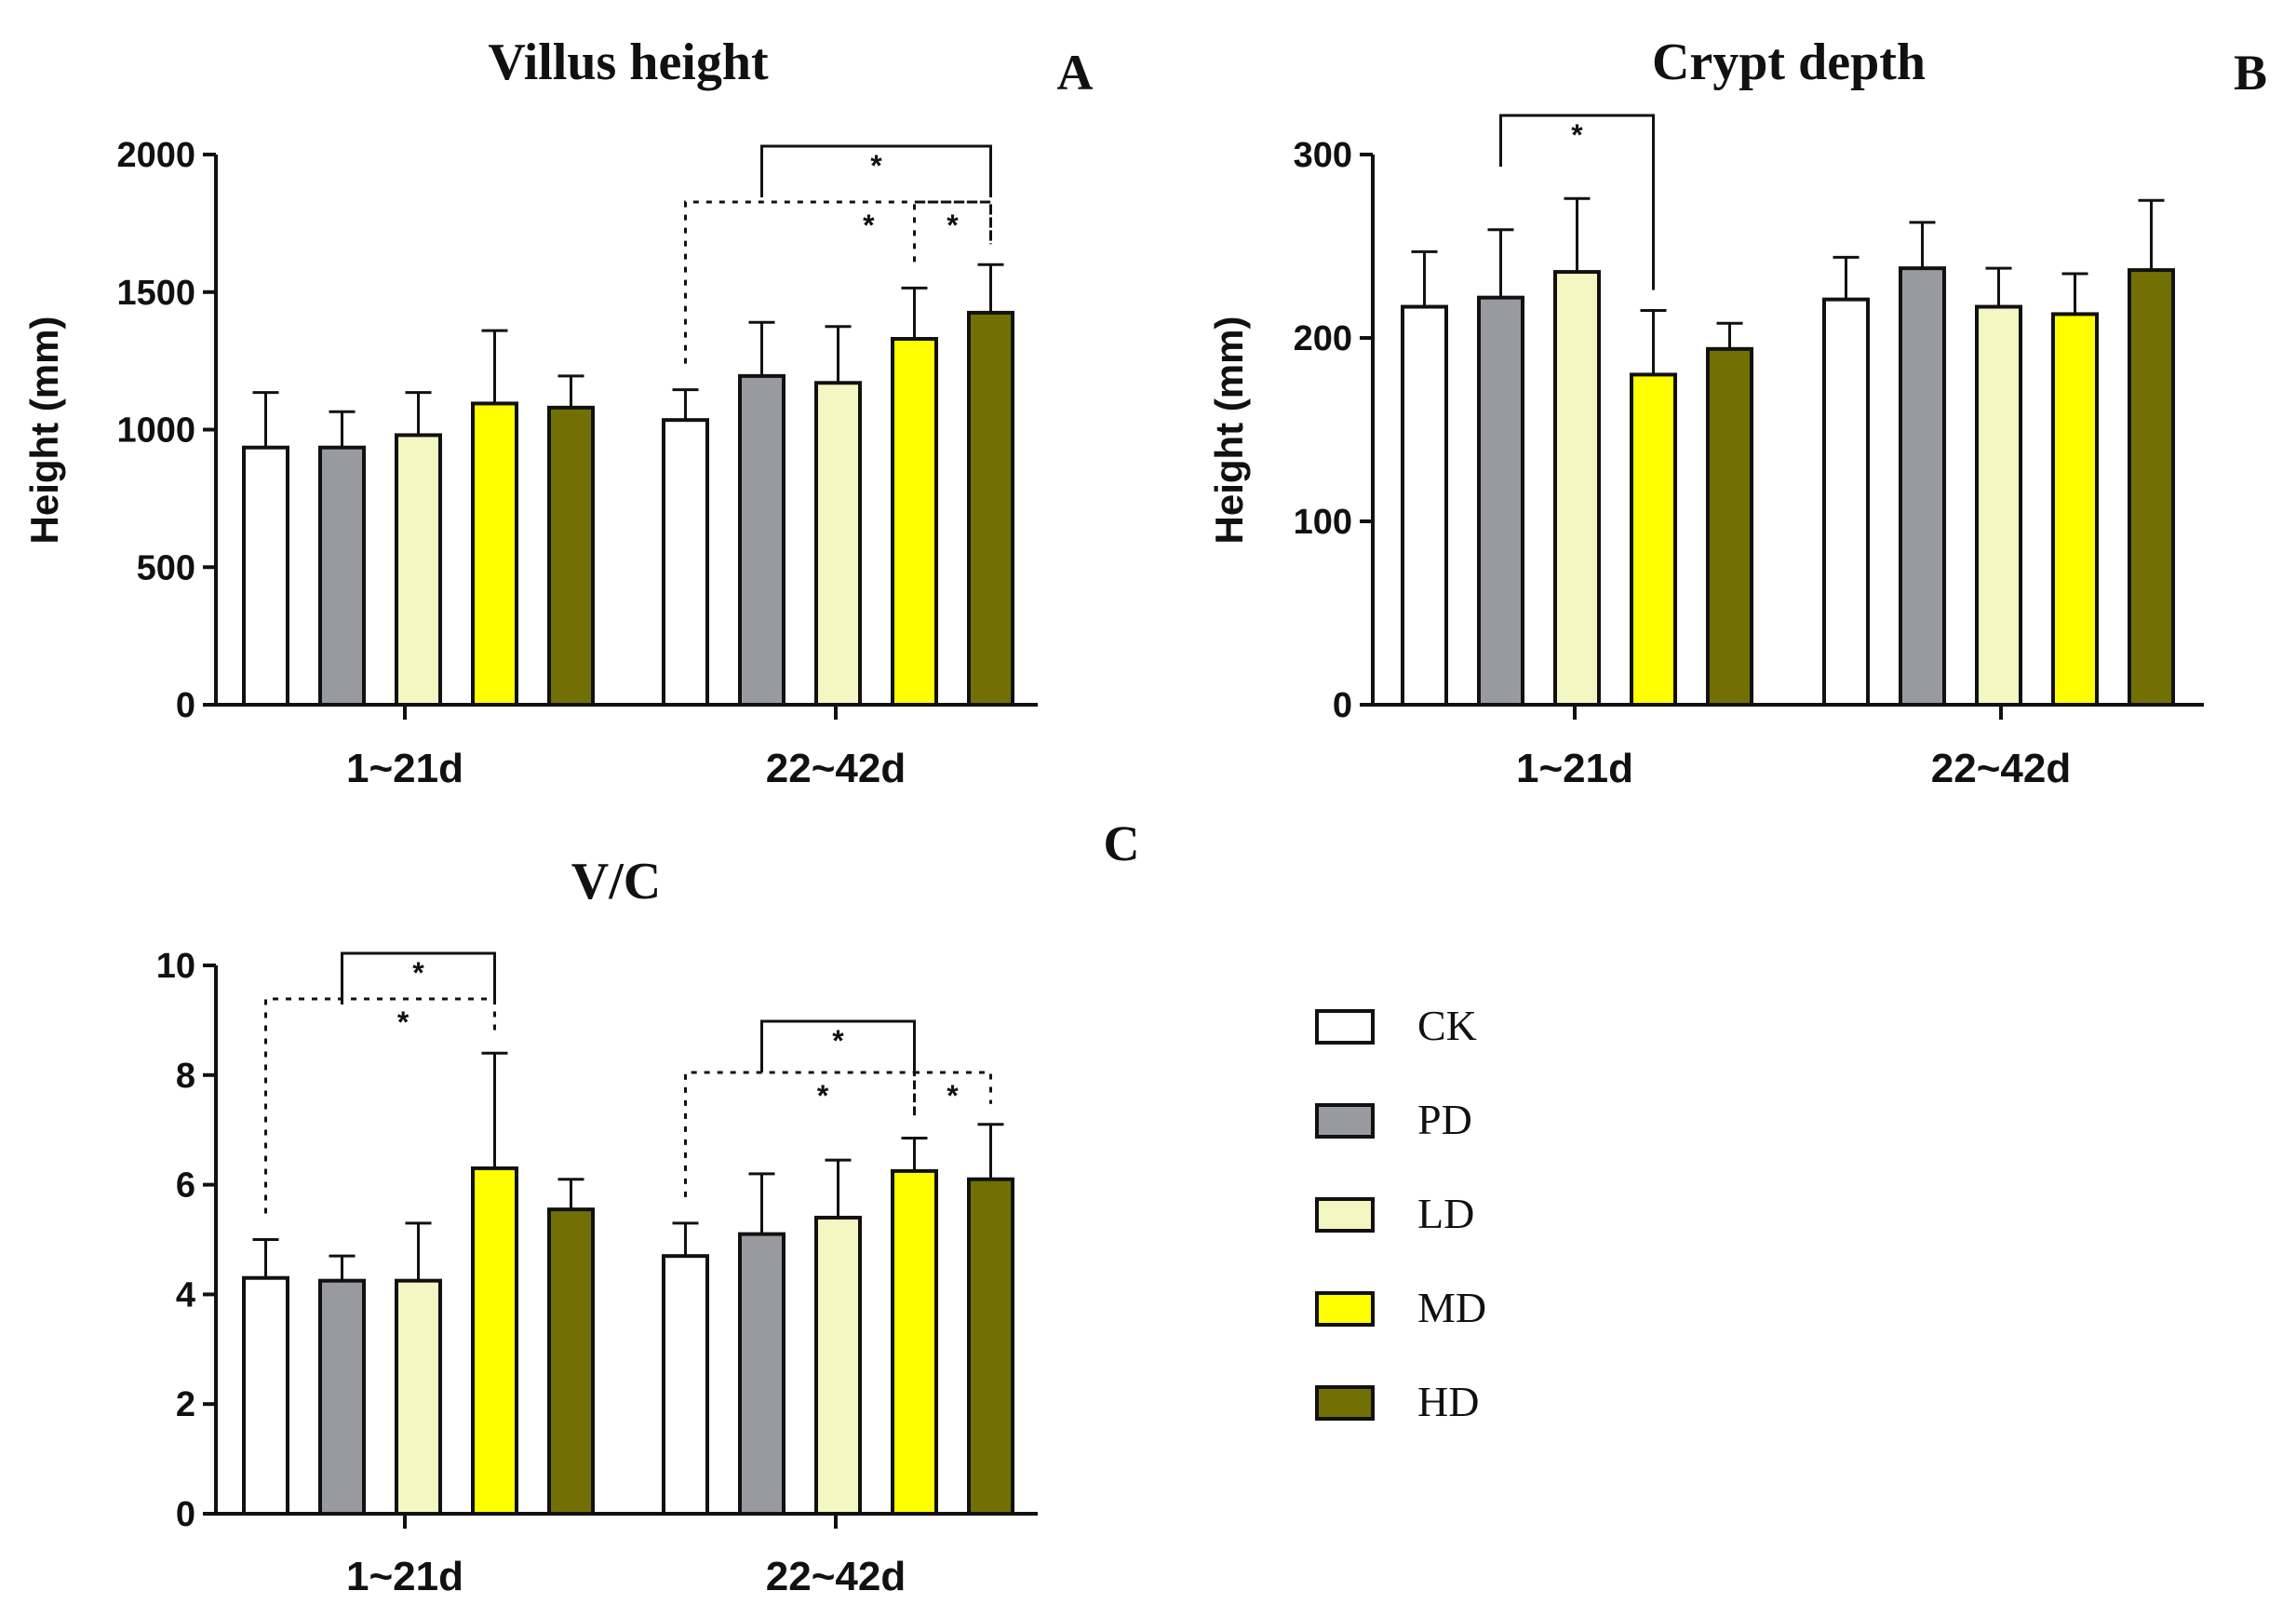  What do you see at coordinates (186, 1186) in the screenshot?
I see `y-tick-label: 6` at bounding box center [186, 1186].